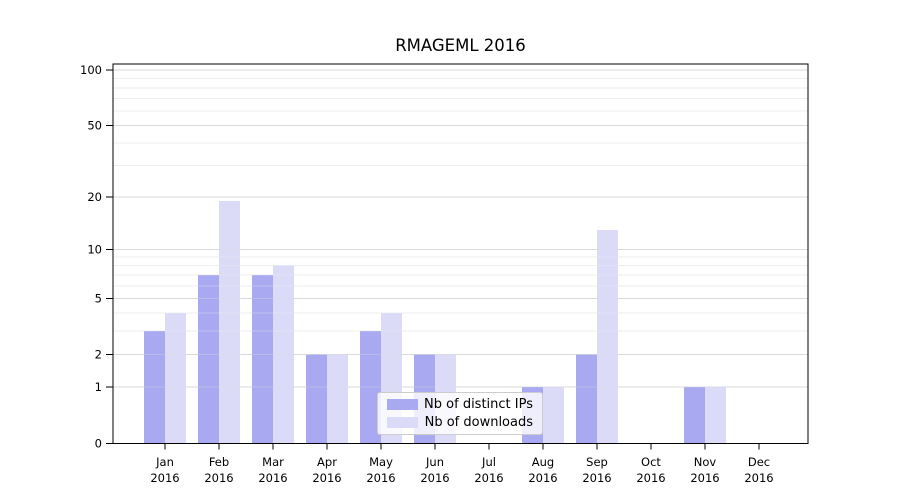 This screenshot has width=900, height=500. Describe the element at coordinates (488, 470) in the screenshot. I see `x-tick-label: Jul 2016` at that location.